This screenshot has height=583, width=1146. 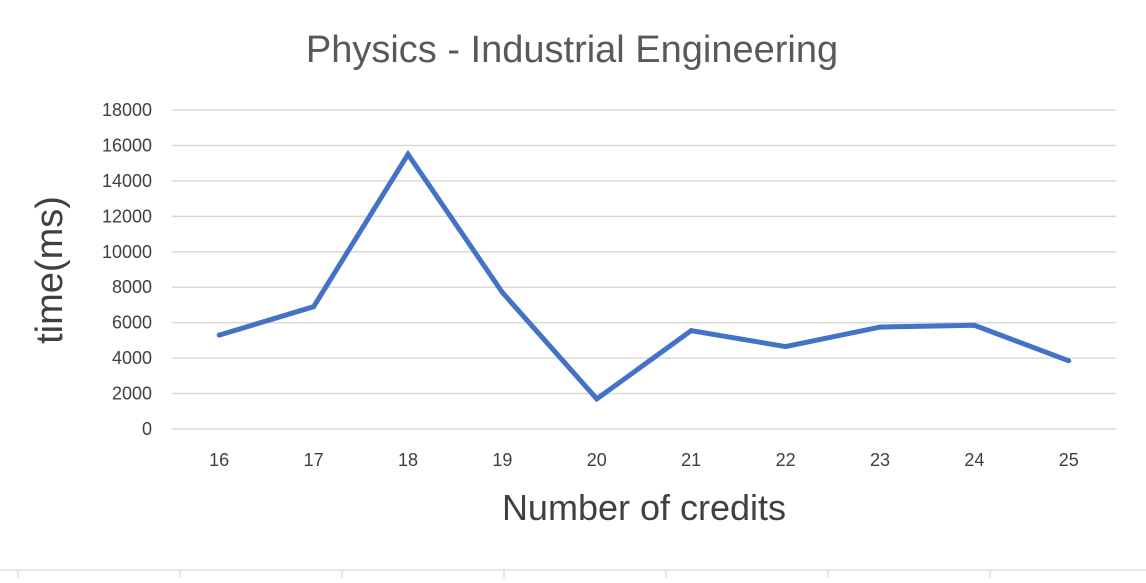 What do you see at coordinates (408, 460) in the screenshot?
I see `x-tick-label: 18` at bounding box center [408, 460].